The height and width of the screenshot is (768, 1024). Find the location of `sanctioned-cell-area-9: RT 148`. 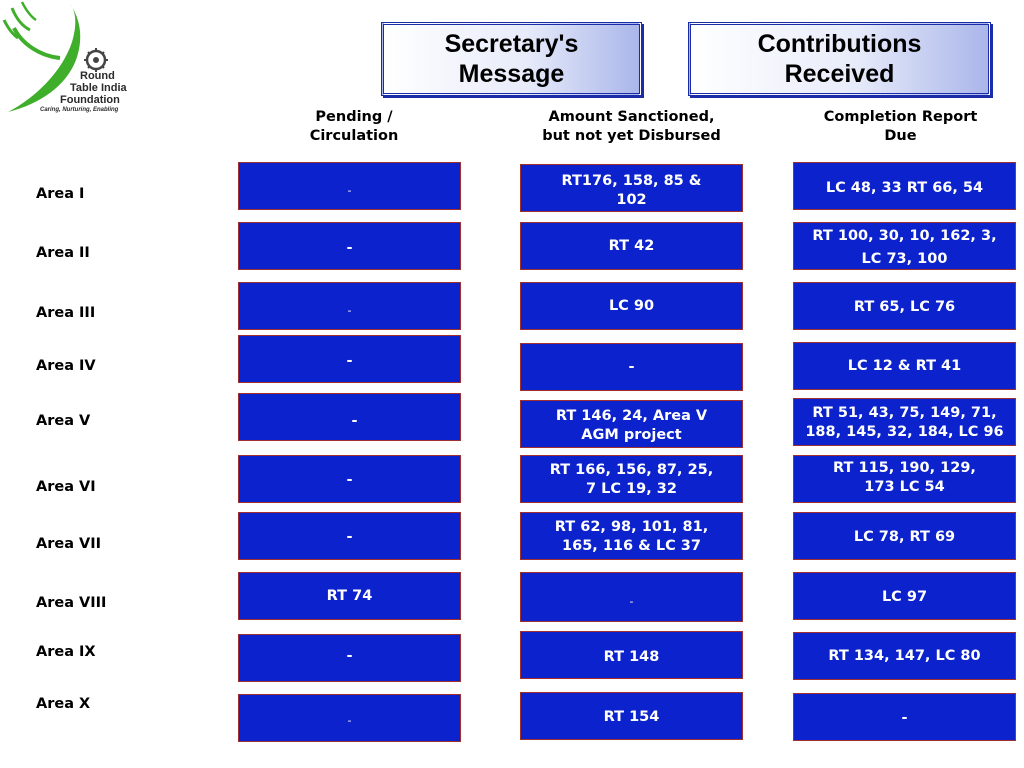

sanctioned-cell-area-9: RT 148 is located at coordinates (631, 655).